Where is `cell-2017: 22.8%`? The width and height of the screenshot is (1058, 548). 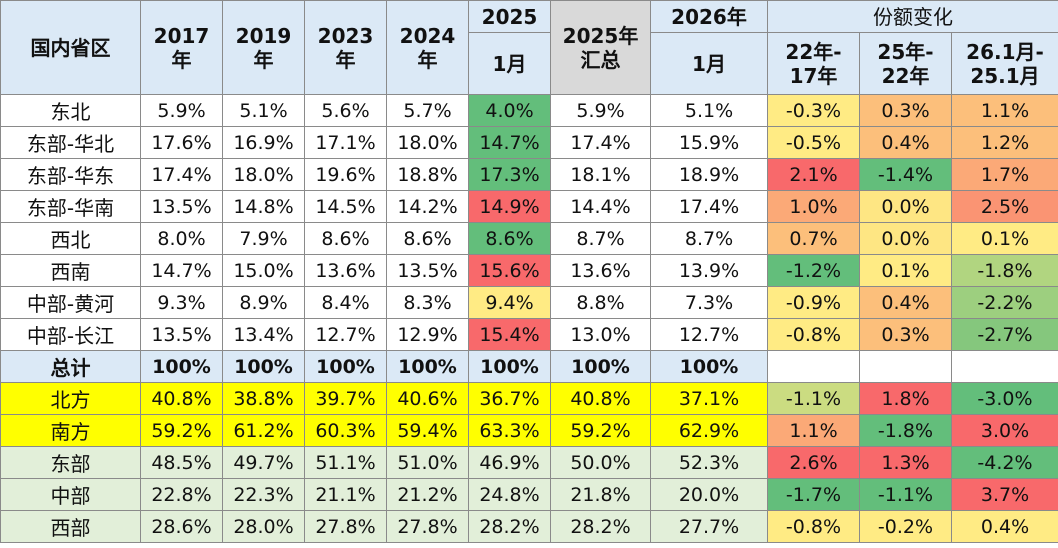 cell-2017: 22.8% is located at coordinates (181, 494).